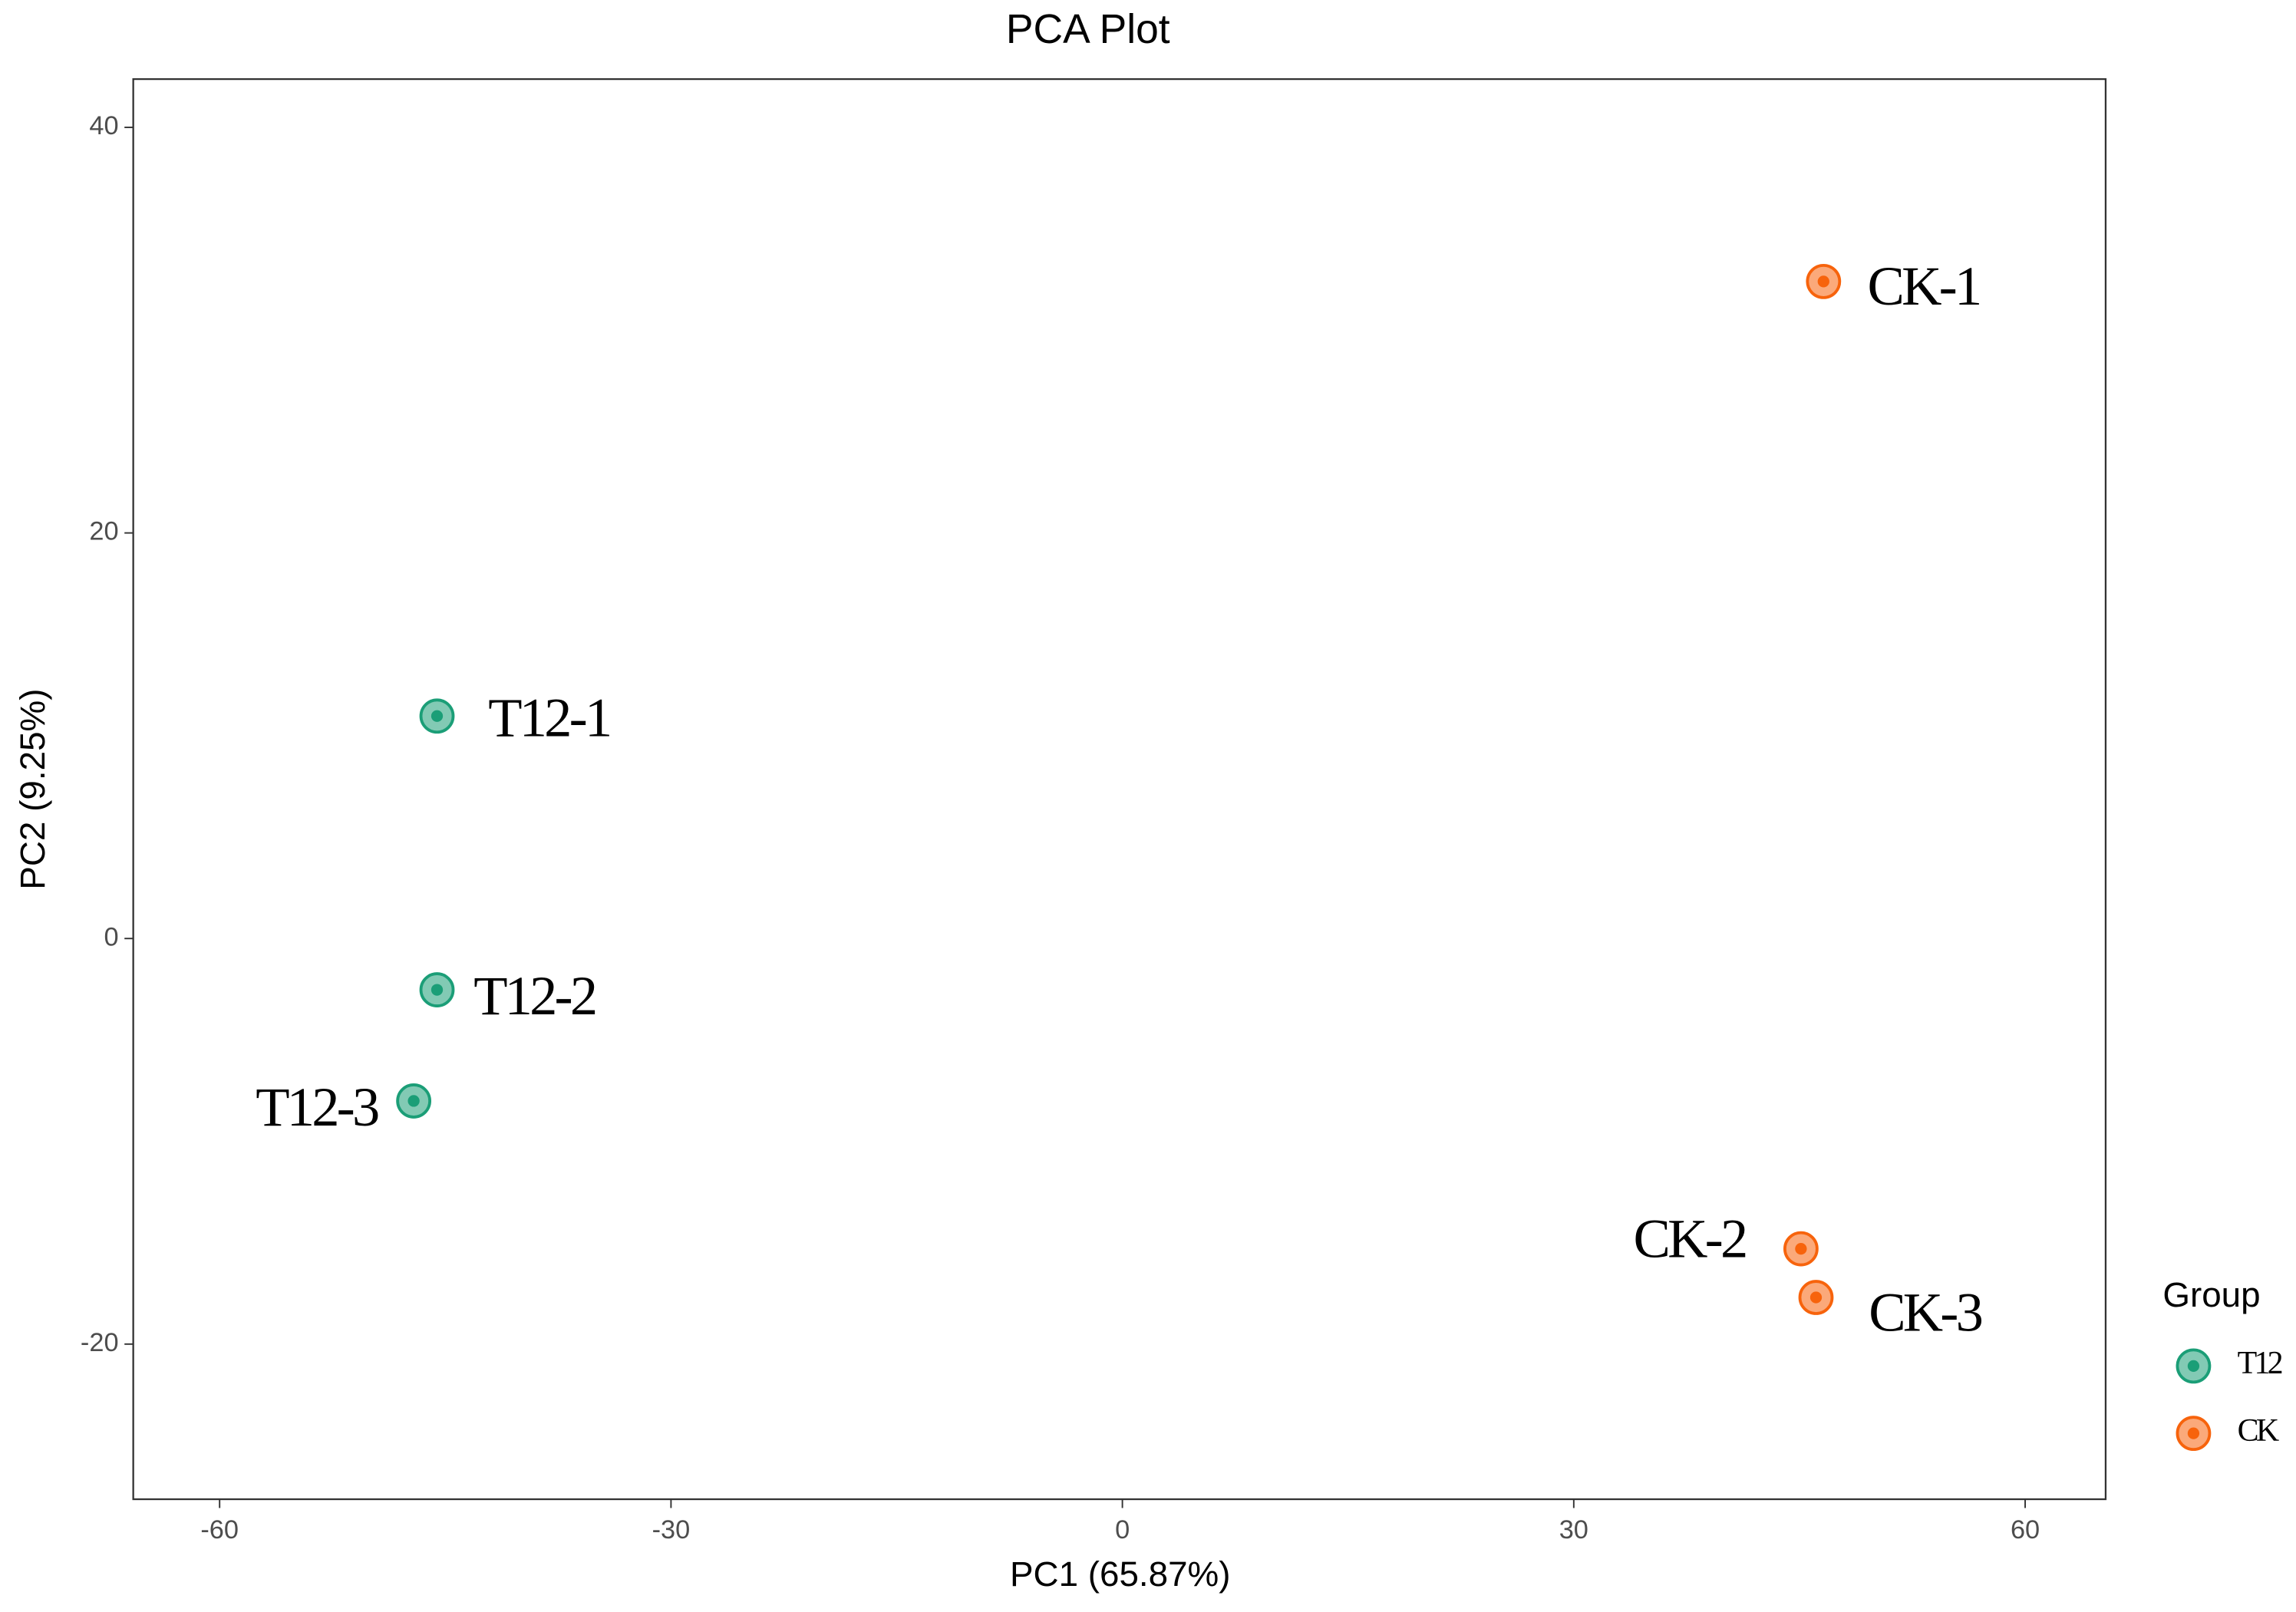  Describe the element at coordinates (534, 995) in the screenshot. I see `point-label: T12-2` at that location.